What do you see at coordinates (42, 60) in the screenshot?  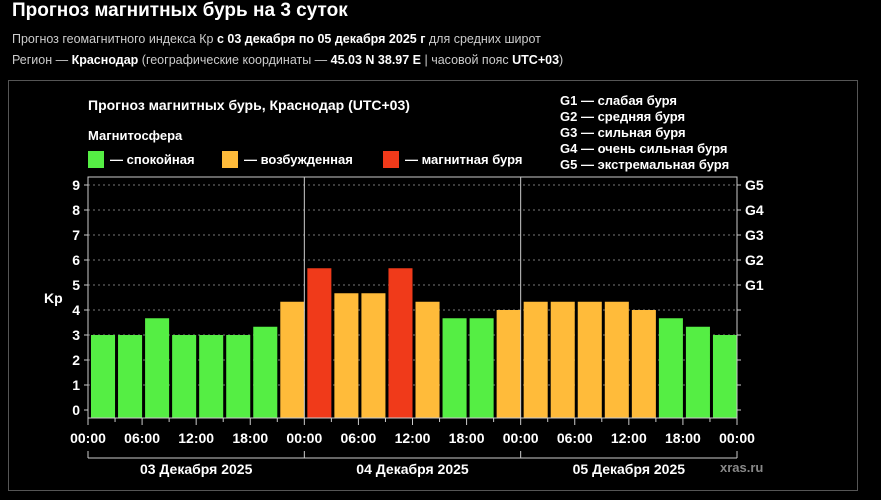 I see `text: Регион —` at bounding box center [42, 60].